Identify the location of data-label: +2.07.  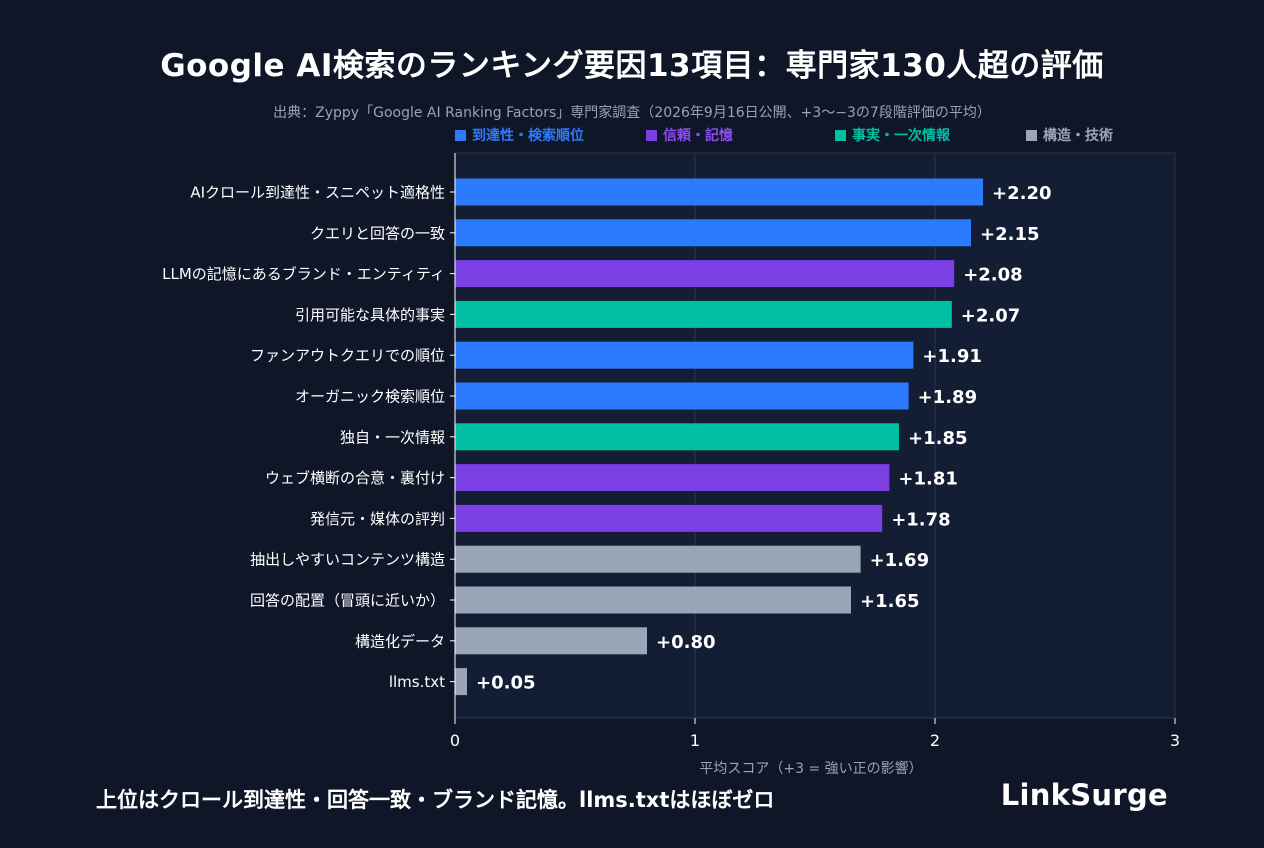
(991, 315).